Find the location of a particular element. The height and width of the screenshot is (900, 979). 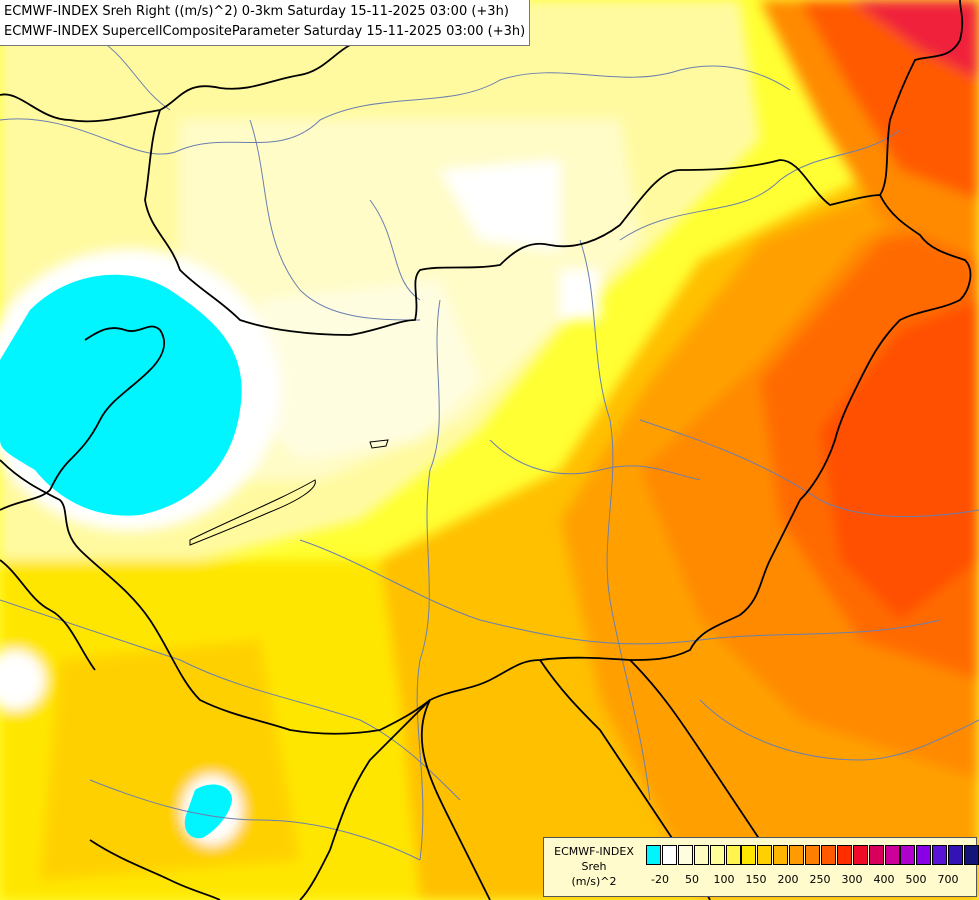

legend-tick-label: 700 is located at coordinates (948, 879).